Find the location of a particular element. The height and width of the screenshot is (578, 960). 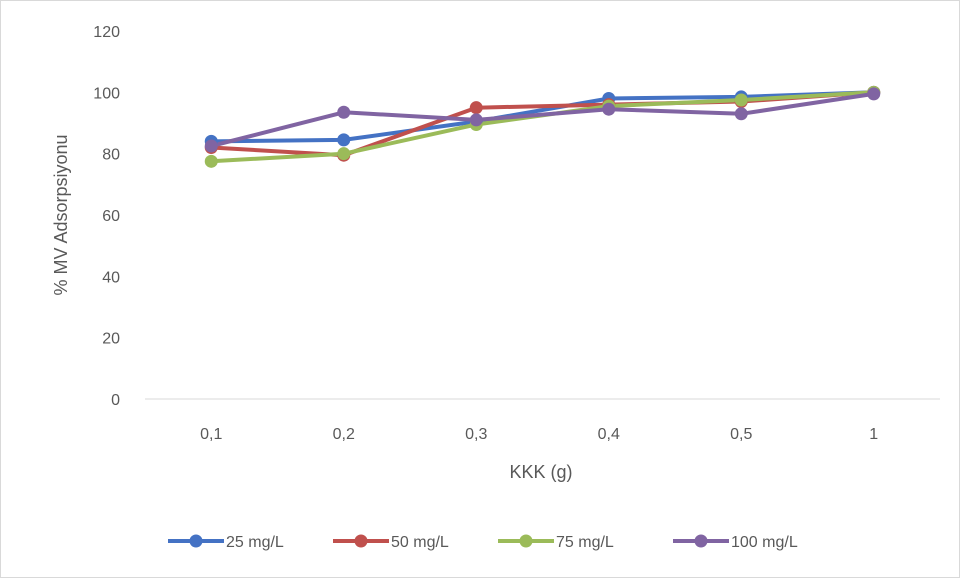

y-tick-label: 60 is located at coordinates (111, 216).